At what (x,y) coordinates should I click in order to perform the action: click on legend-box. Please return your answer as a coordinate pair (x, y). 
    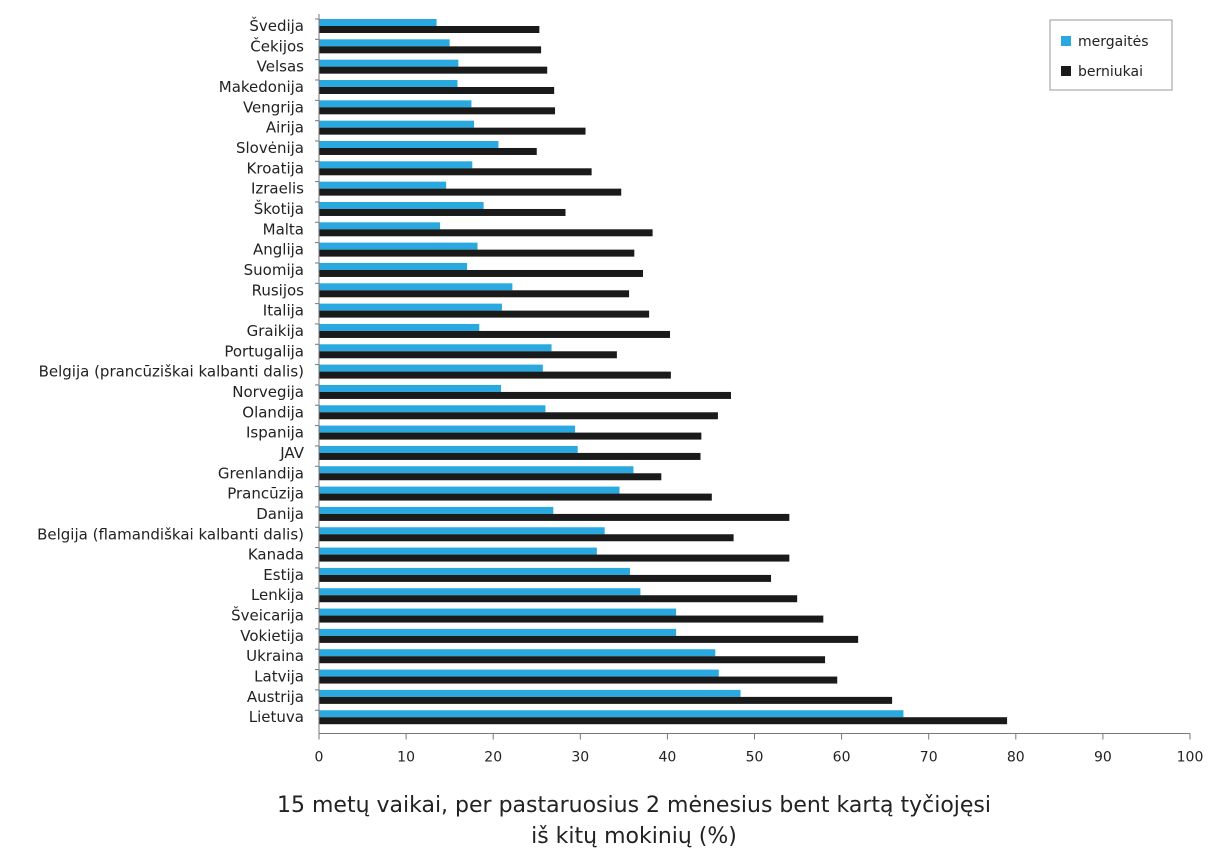
    Looking at the image, I should click on (1111, 55).